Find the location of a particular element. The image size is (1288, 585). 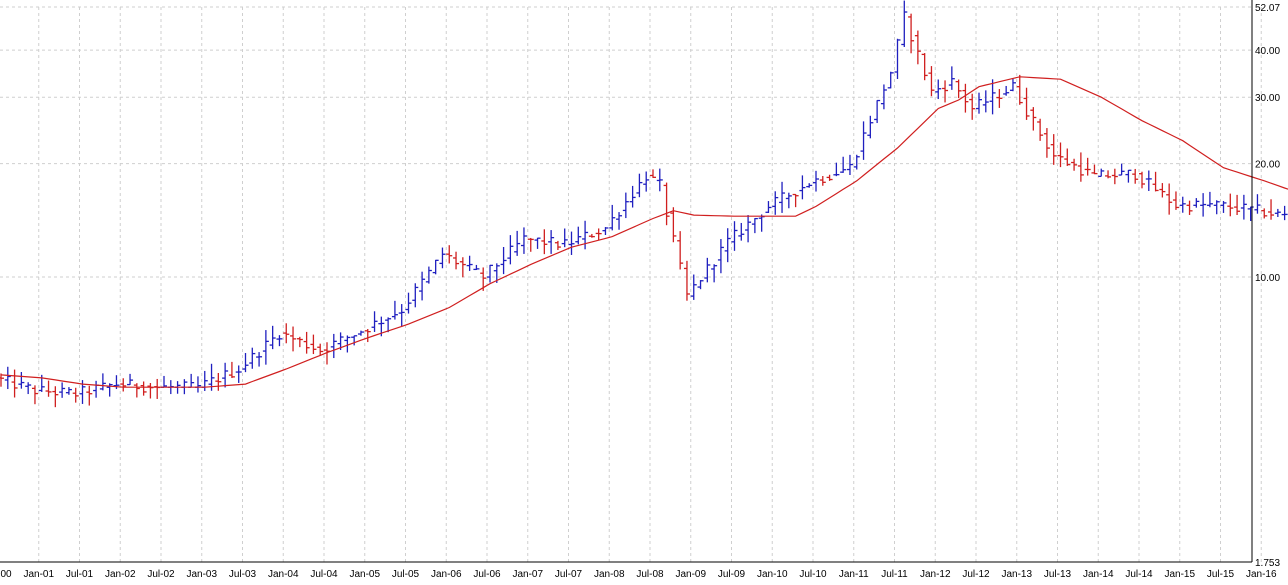

y-tick-label: 30.00 is located at coordinates (1267, 98).